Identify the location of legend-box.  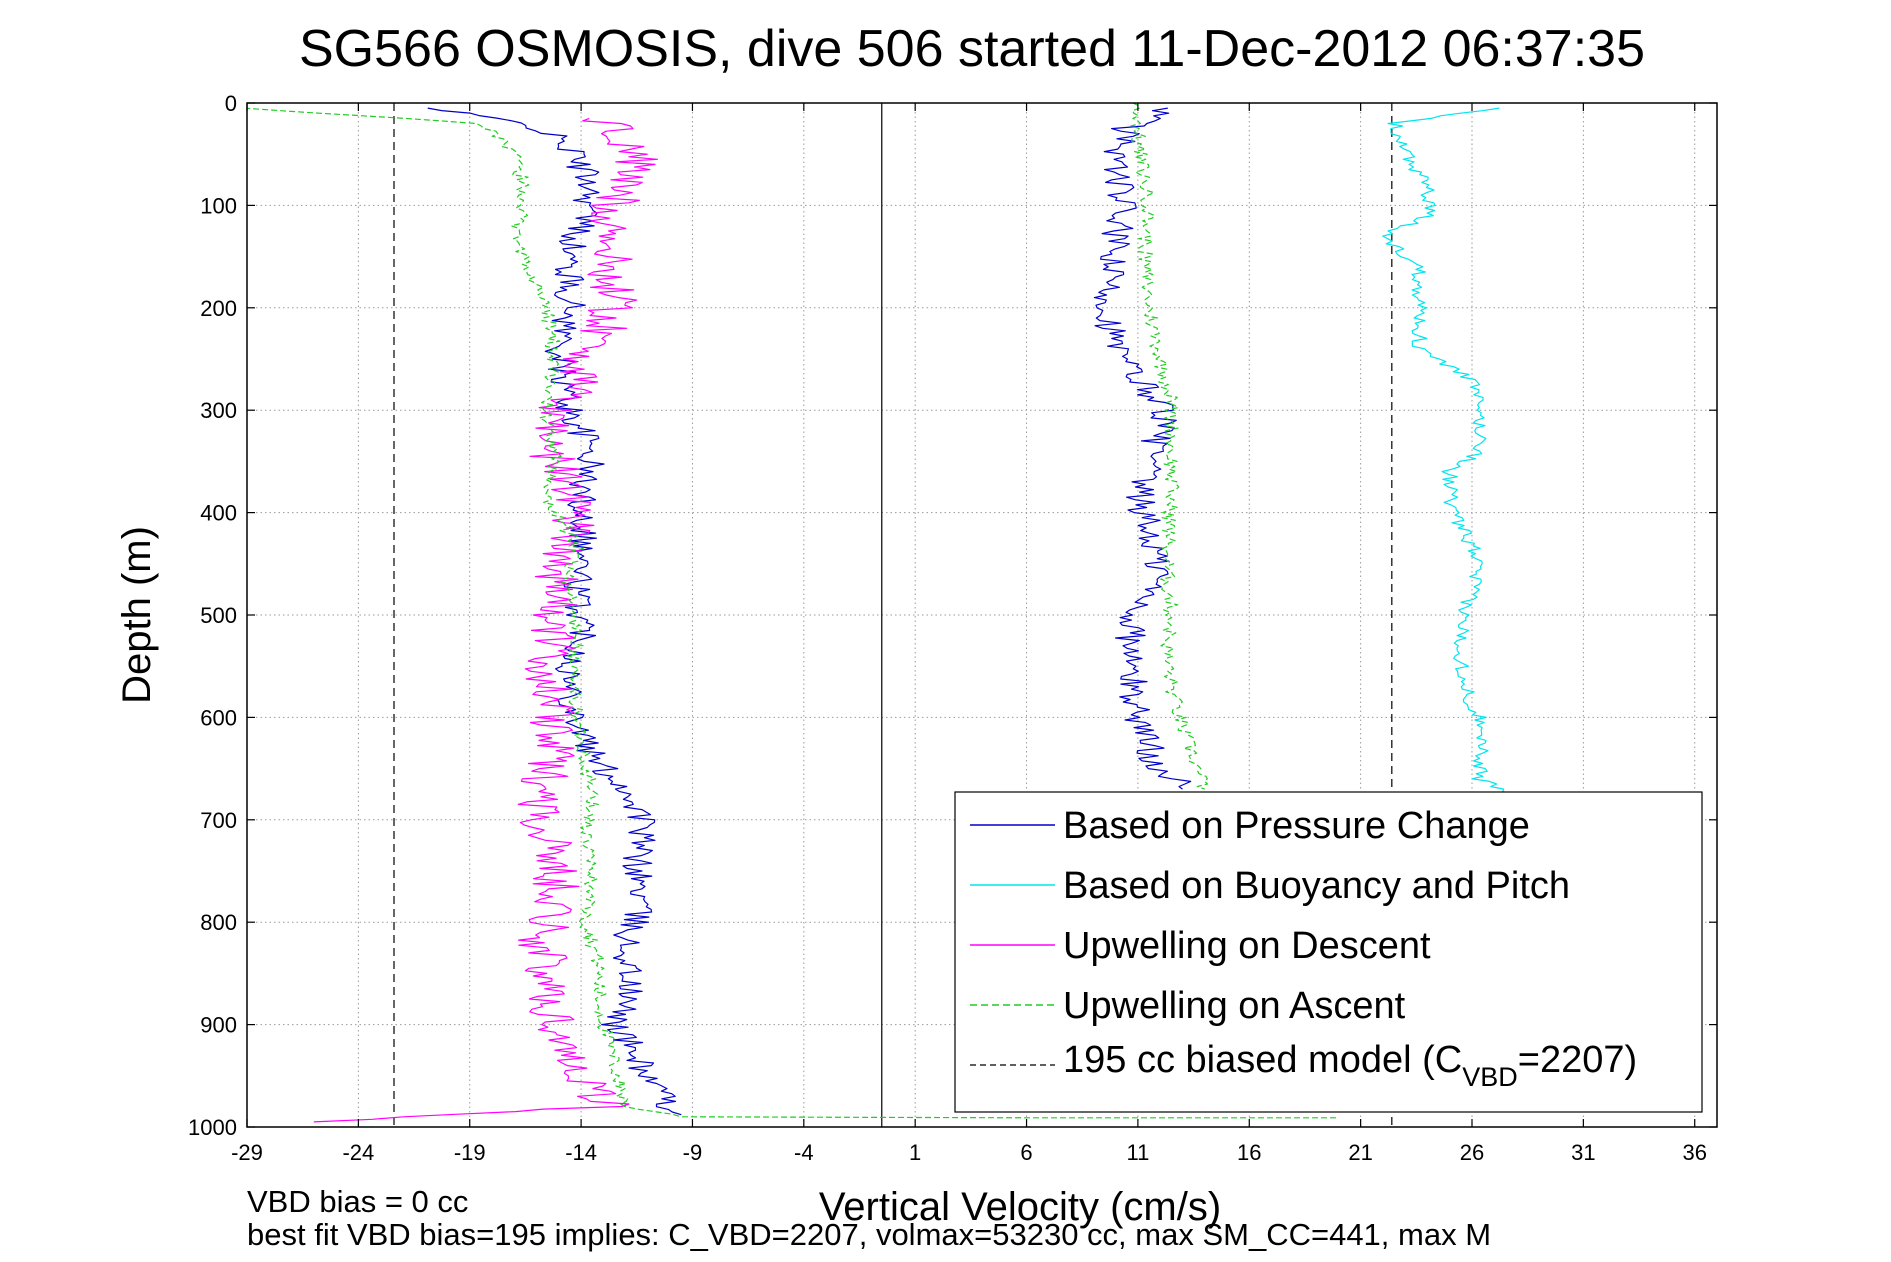
(1328, 952).